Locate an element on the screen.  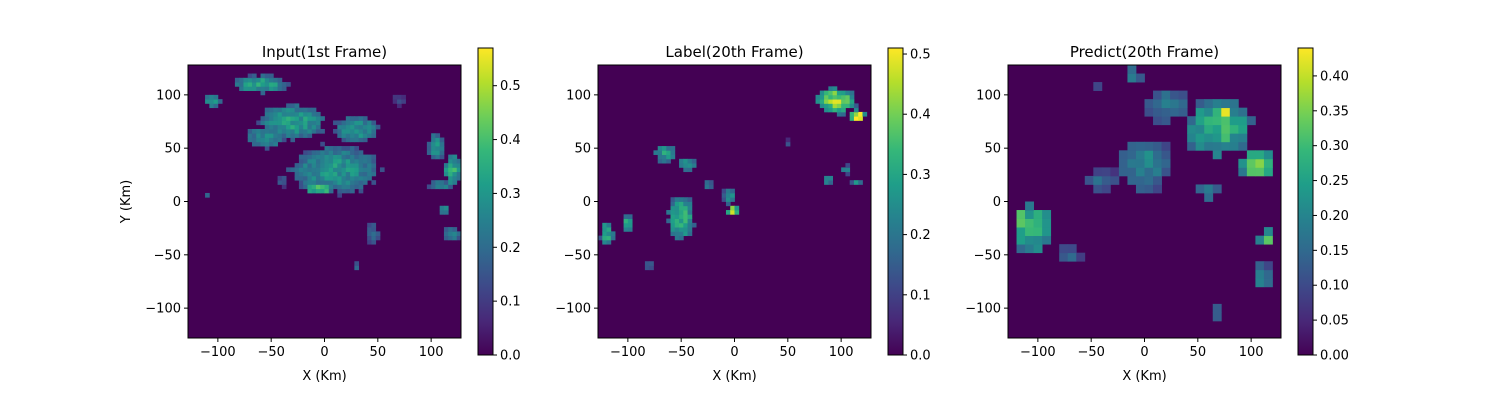
heatmap-plot is located at coordinates (325, 201).